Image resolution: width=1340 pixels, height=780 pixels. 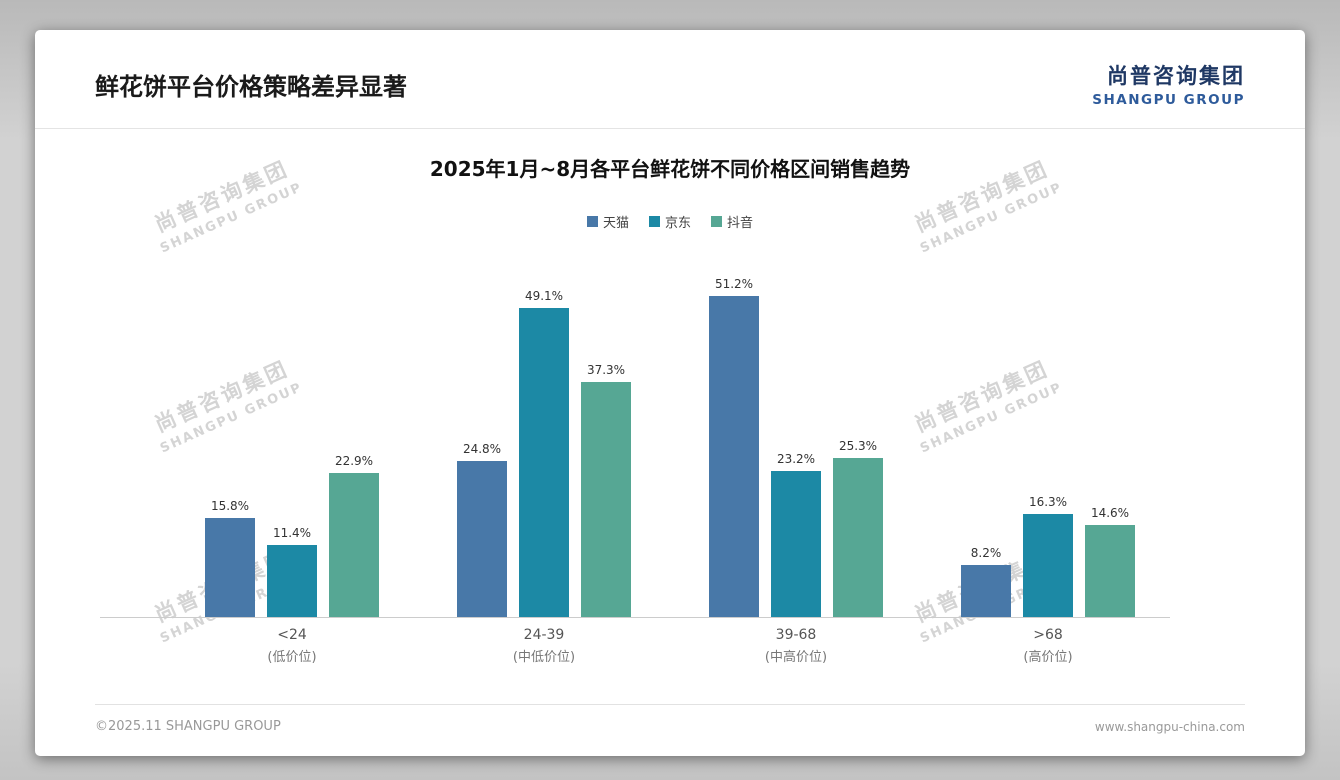 I want to click on category-label: 24-39 (中低价位), so click(x=544, y=646).